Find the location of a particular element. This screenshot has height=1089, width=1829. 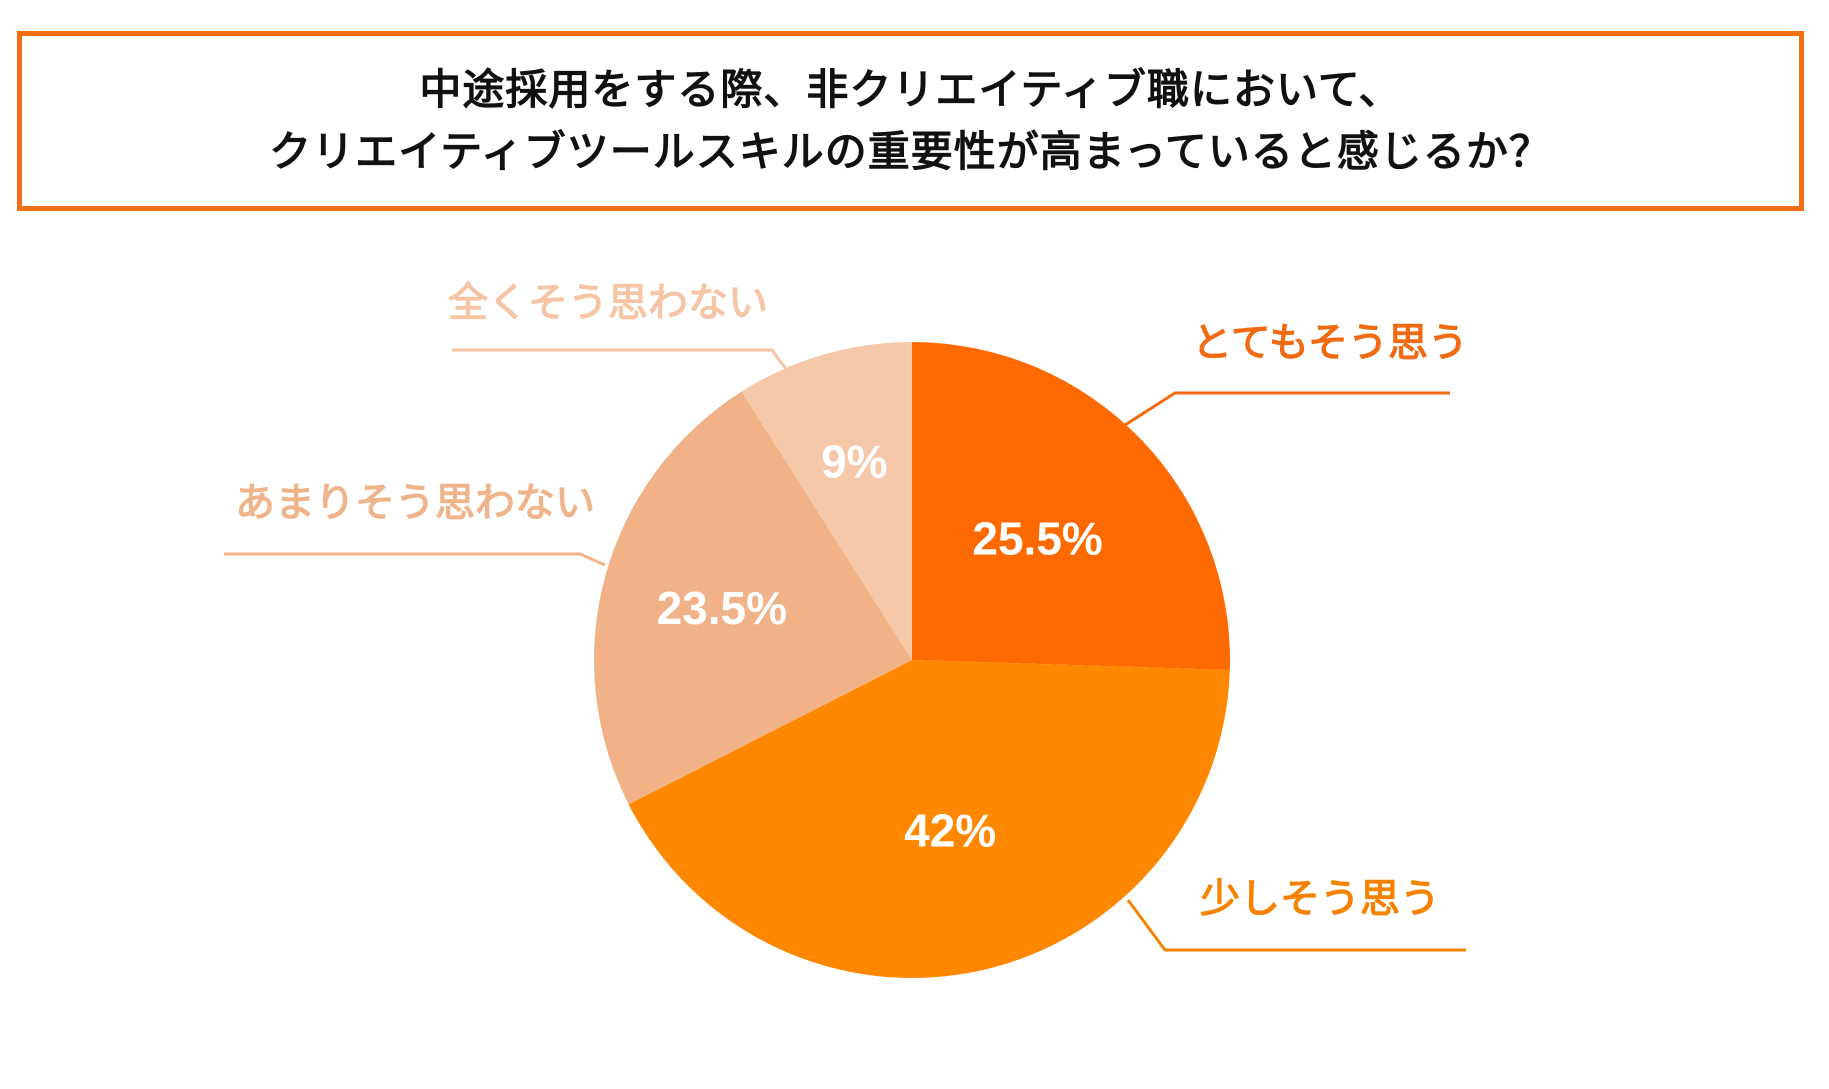

category-label-2: 少しそう思う is located at coordinates (1320, 899).